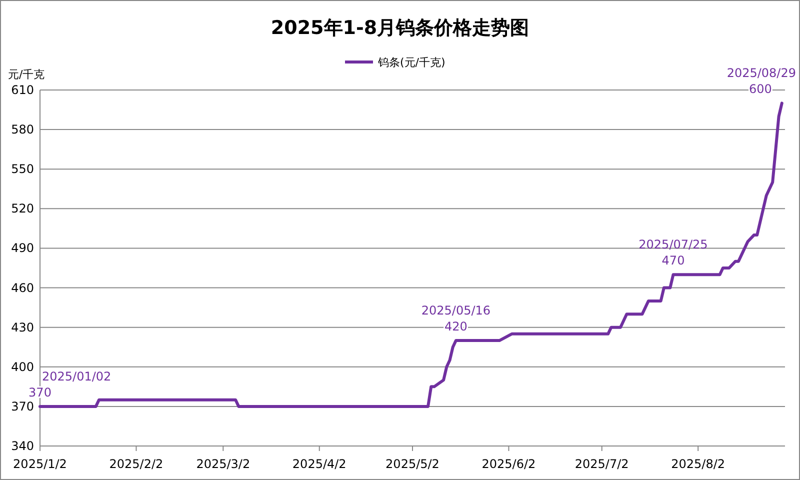 The height and width of the screenshot is (480, 800). I want to click on x-tick-label: 2025/8/2, so click(698, 464).